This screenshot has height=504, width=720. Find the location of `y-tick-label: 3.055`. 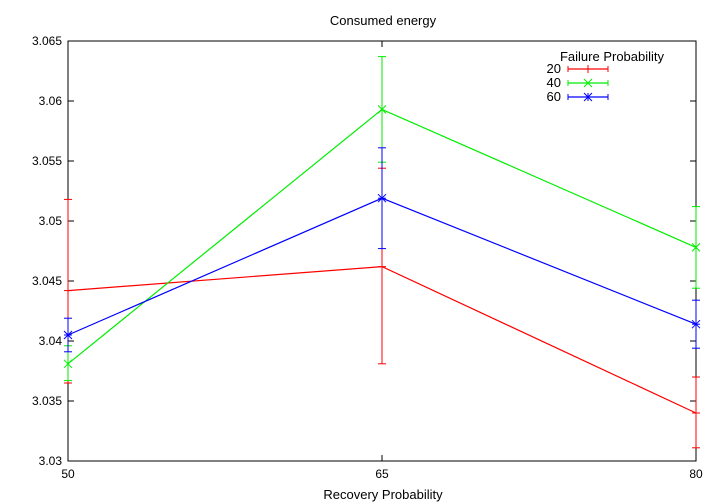

y-tick-label: 3.055 is located at coordinates (47, 161).